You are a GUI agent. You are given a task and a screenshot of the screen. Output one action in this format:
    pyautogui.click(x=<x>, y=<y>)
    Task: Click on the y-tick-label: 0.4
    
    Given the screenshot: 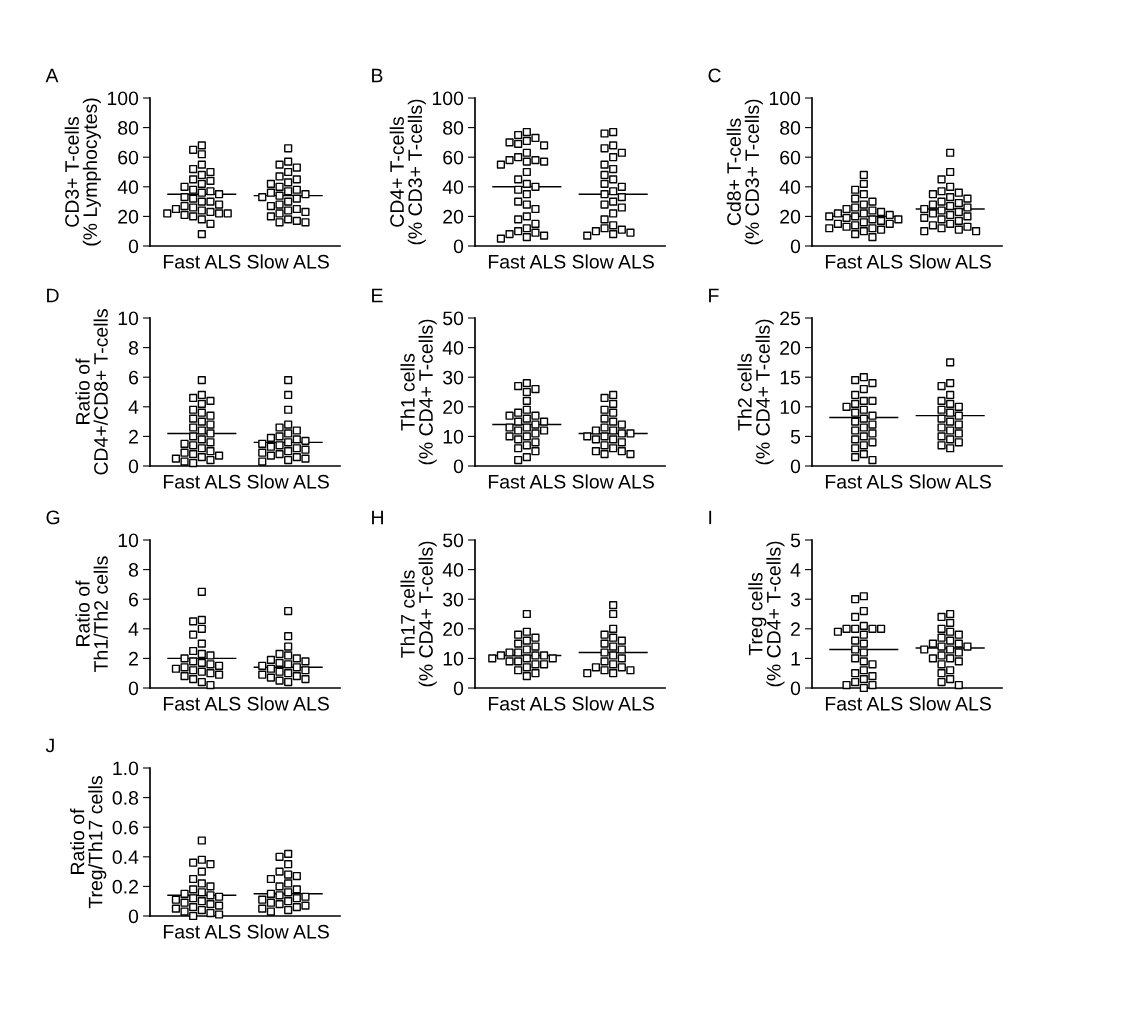 What is the action you would take?
    pyautogui.click(x=125, y=857)
    